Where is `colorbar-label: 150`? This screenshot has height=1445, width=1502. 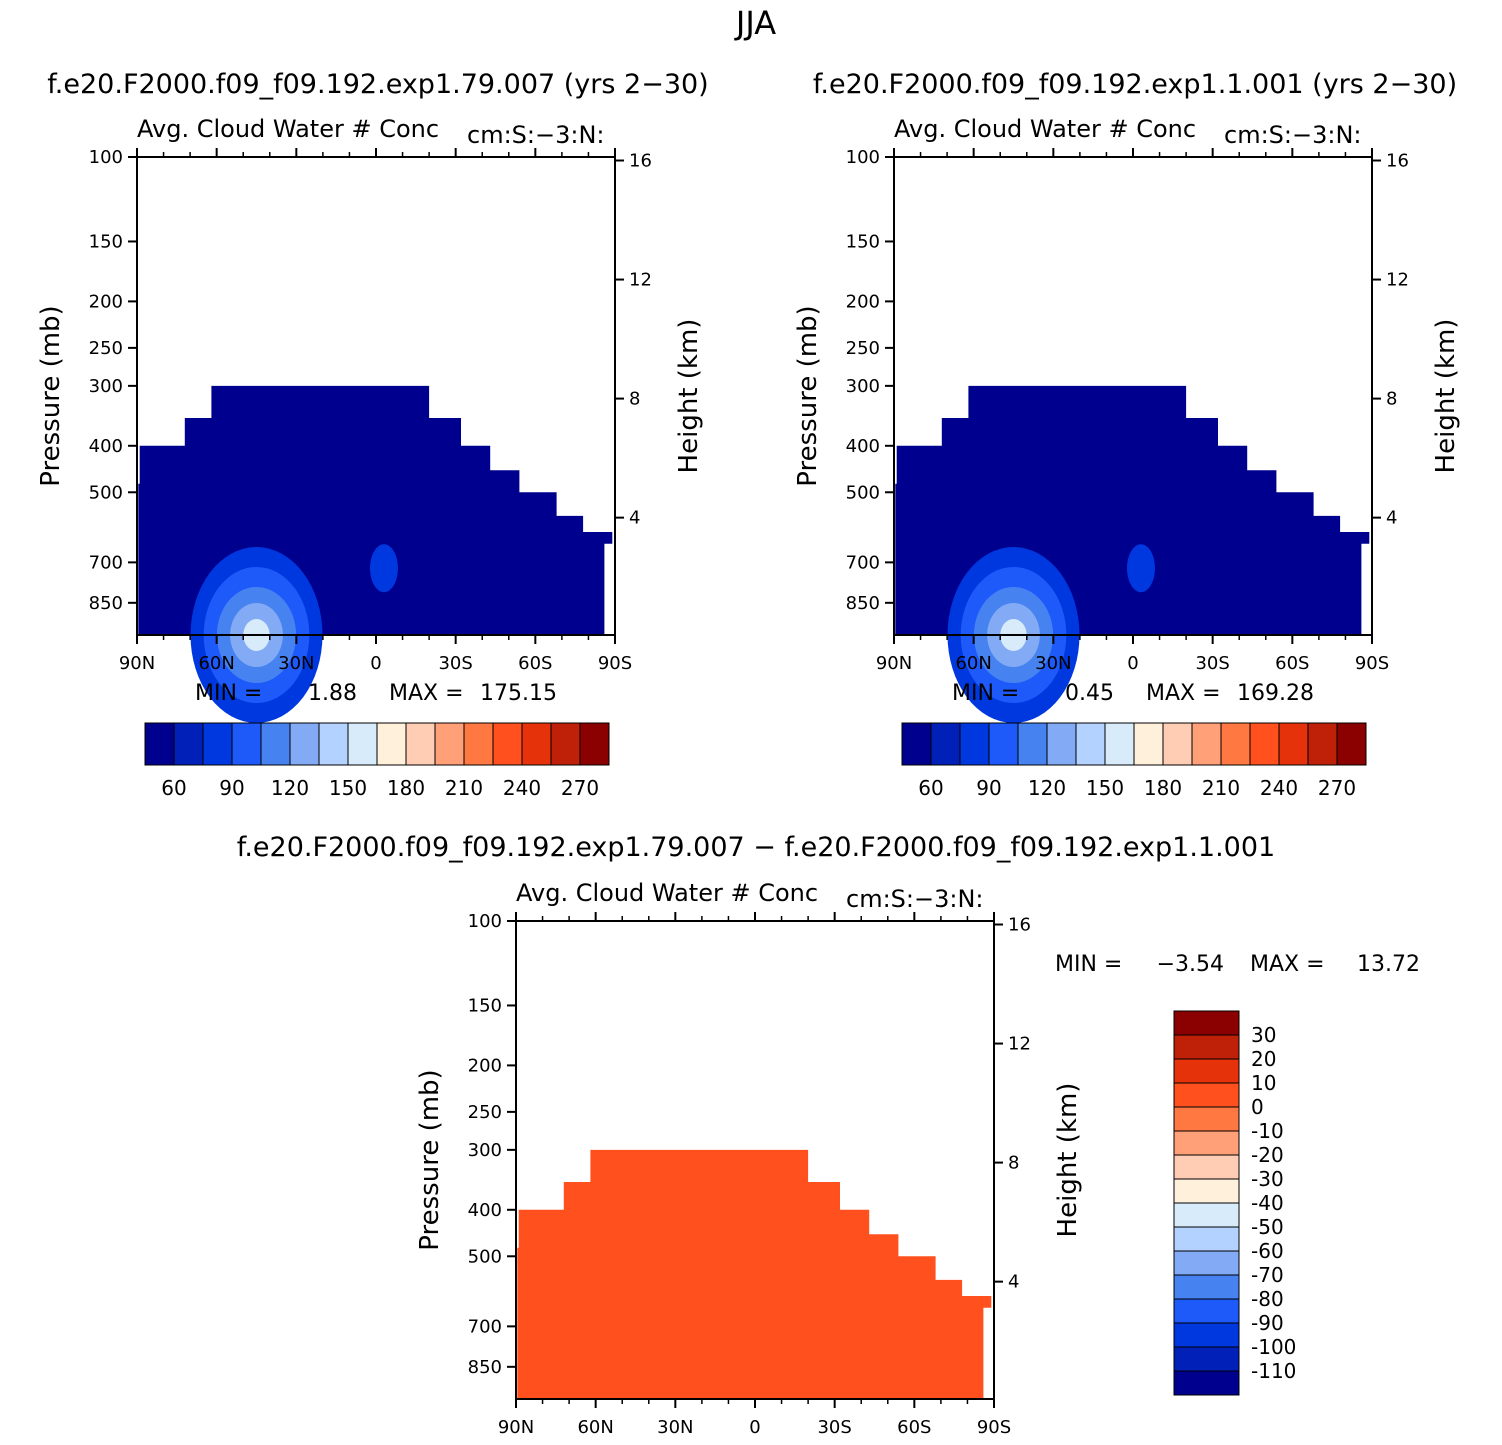 colorbar-label: 150 is located at coordinates (348, 788).